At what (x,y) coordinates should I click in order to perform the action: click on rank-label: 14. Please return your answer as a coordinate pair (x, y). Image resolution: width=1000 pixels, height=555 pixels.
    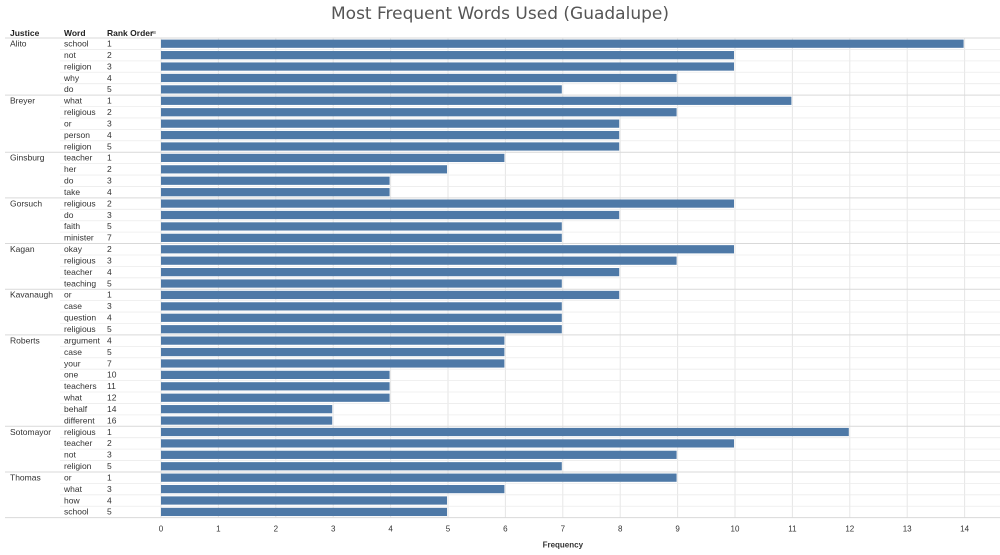
    Looking at the image, I should click on (112, 409).